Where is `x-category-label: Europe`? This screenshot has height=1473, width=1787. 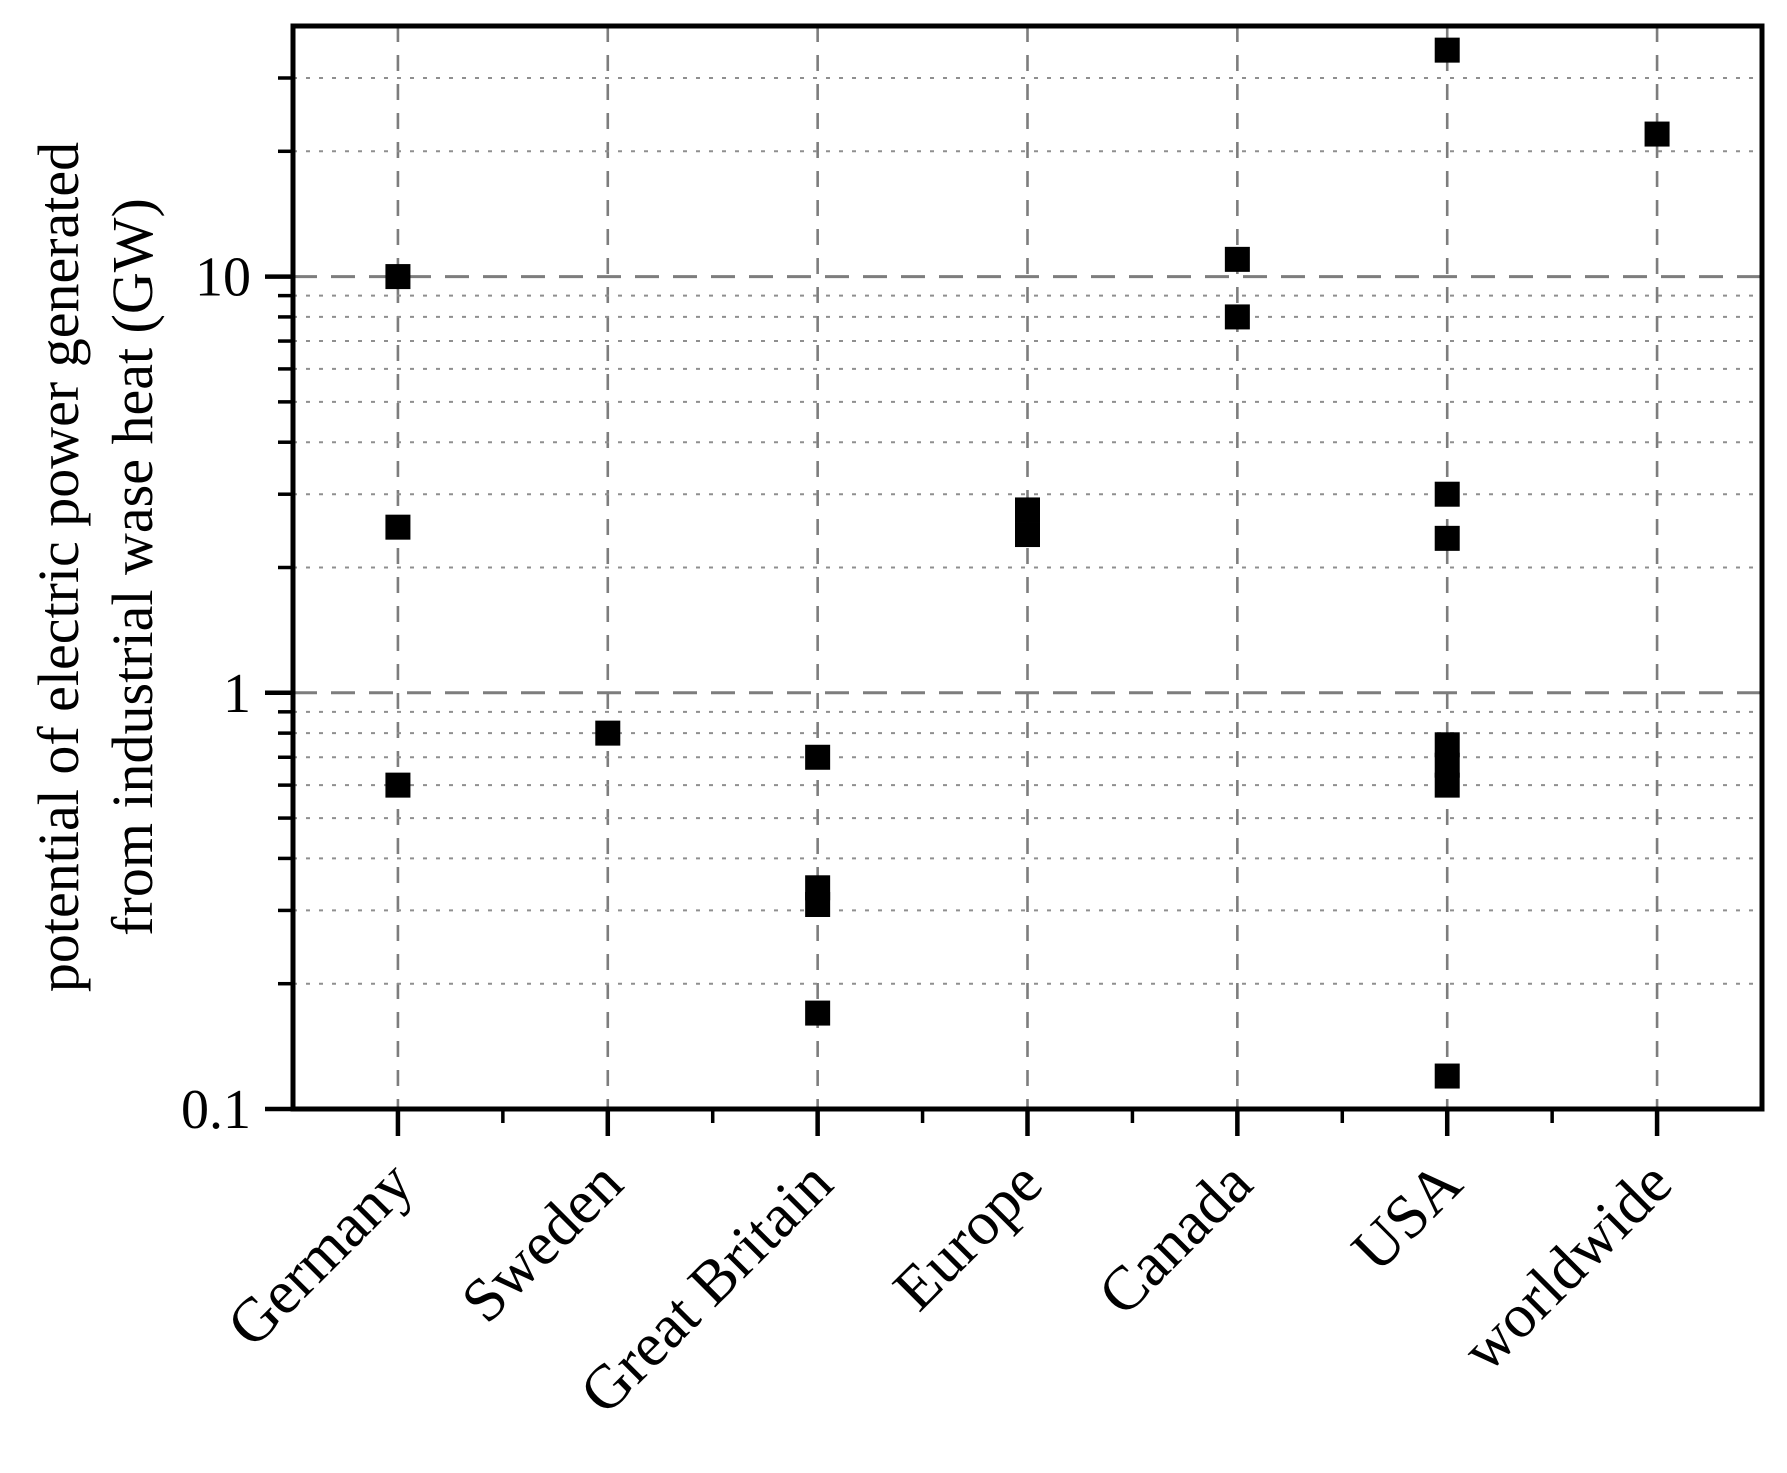 x-category-label: Europe is located at coordinates (968, 1236).